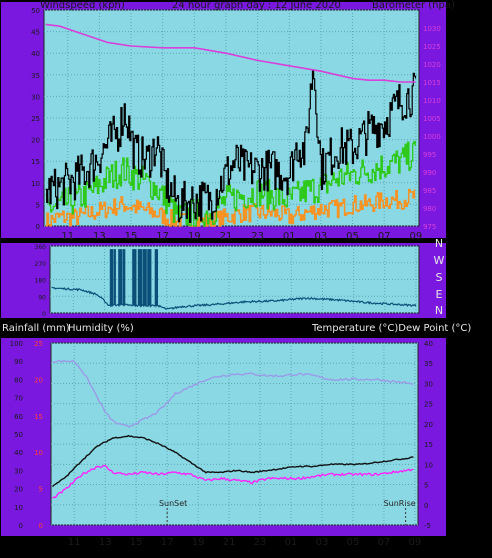 Image resolution: width=492 pixels, height=558 pixels. What do you see at coordinates (42, 297) in the screenshot?
I see `direction-y-tick: 90` at bounding box center [42, 297].